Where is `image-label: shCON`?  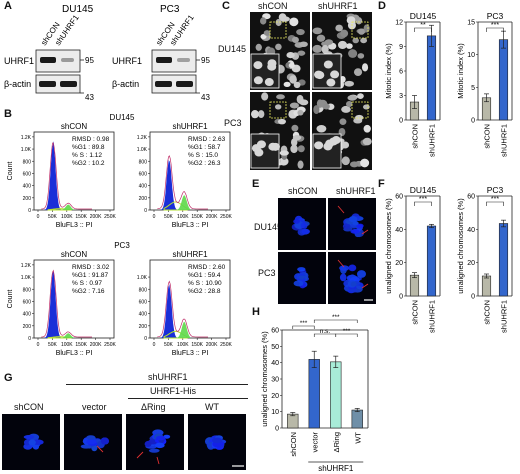
image-label: shCON is located at coordinates (29, 407).